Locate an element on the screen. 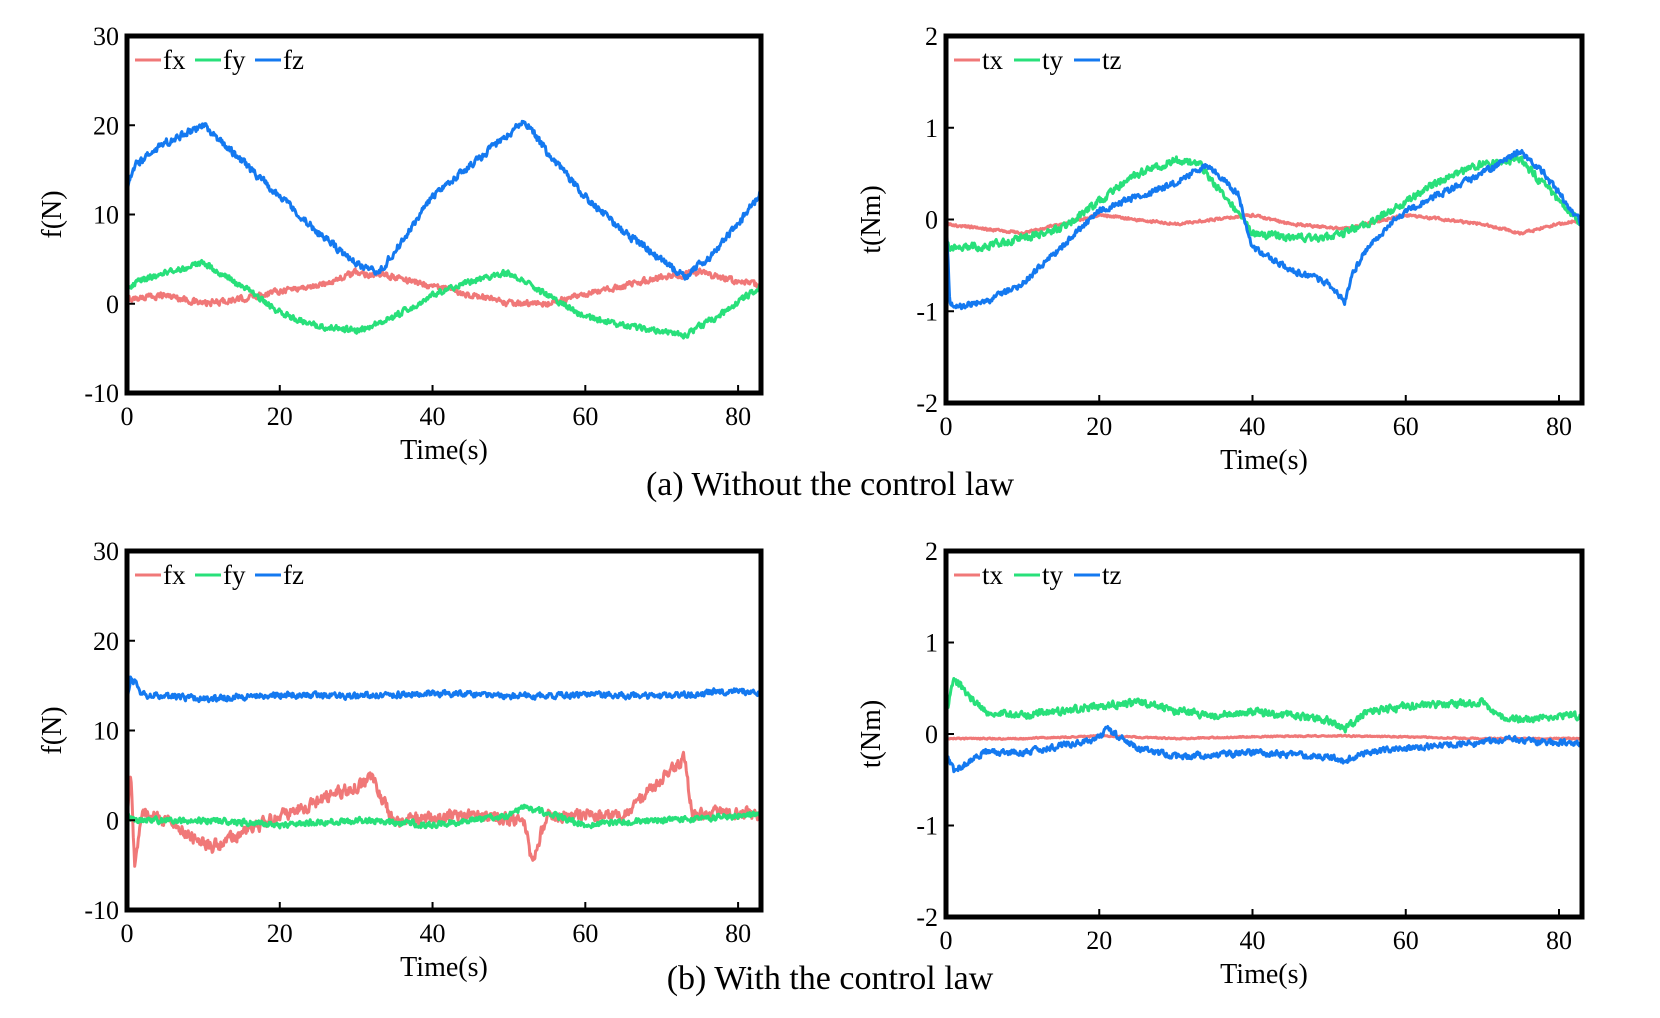 The height and width of the screenshot is (1018, 1660). caption-b: (b) With the control law is located at coordinates (830, 978).